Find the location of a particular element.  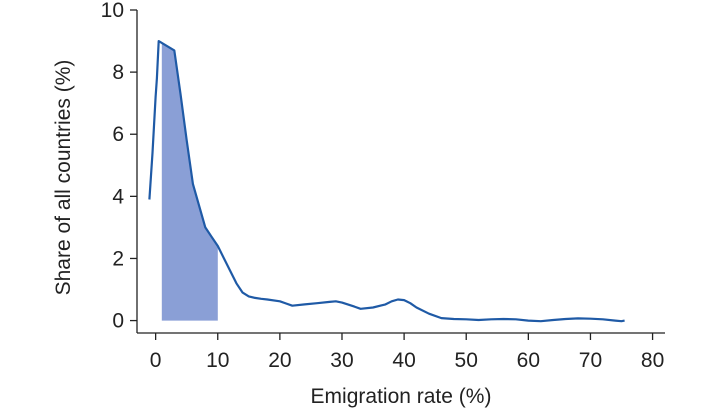

y-ticks: 0 2 4 6 8 10 is located at coordinates (119, 166).